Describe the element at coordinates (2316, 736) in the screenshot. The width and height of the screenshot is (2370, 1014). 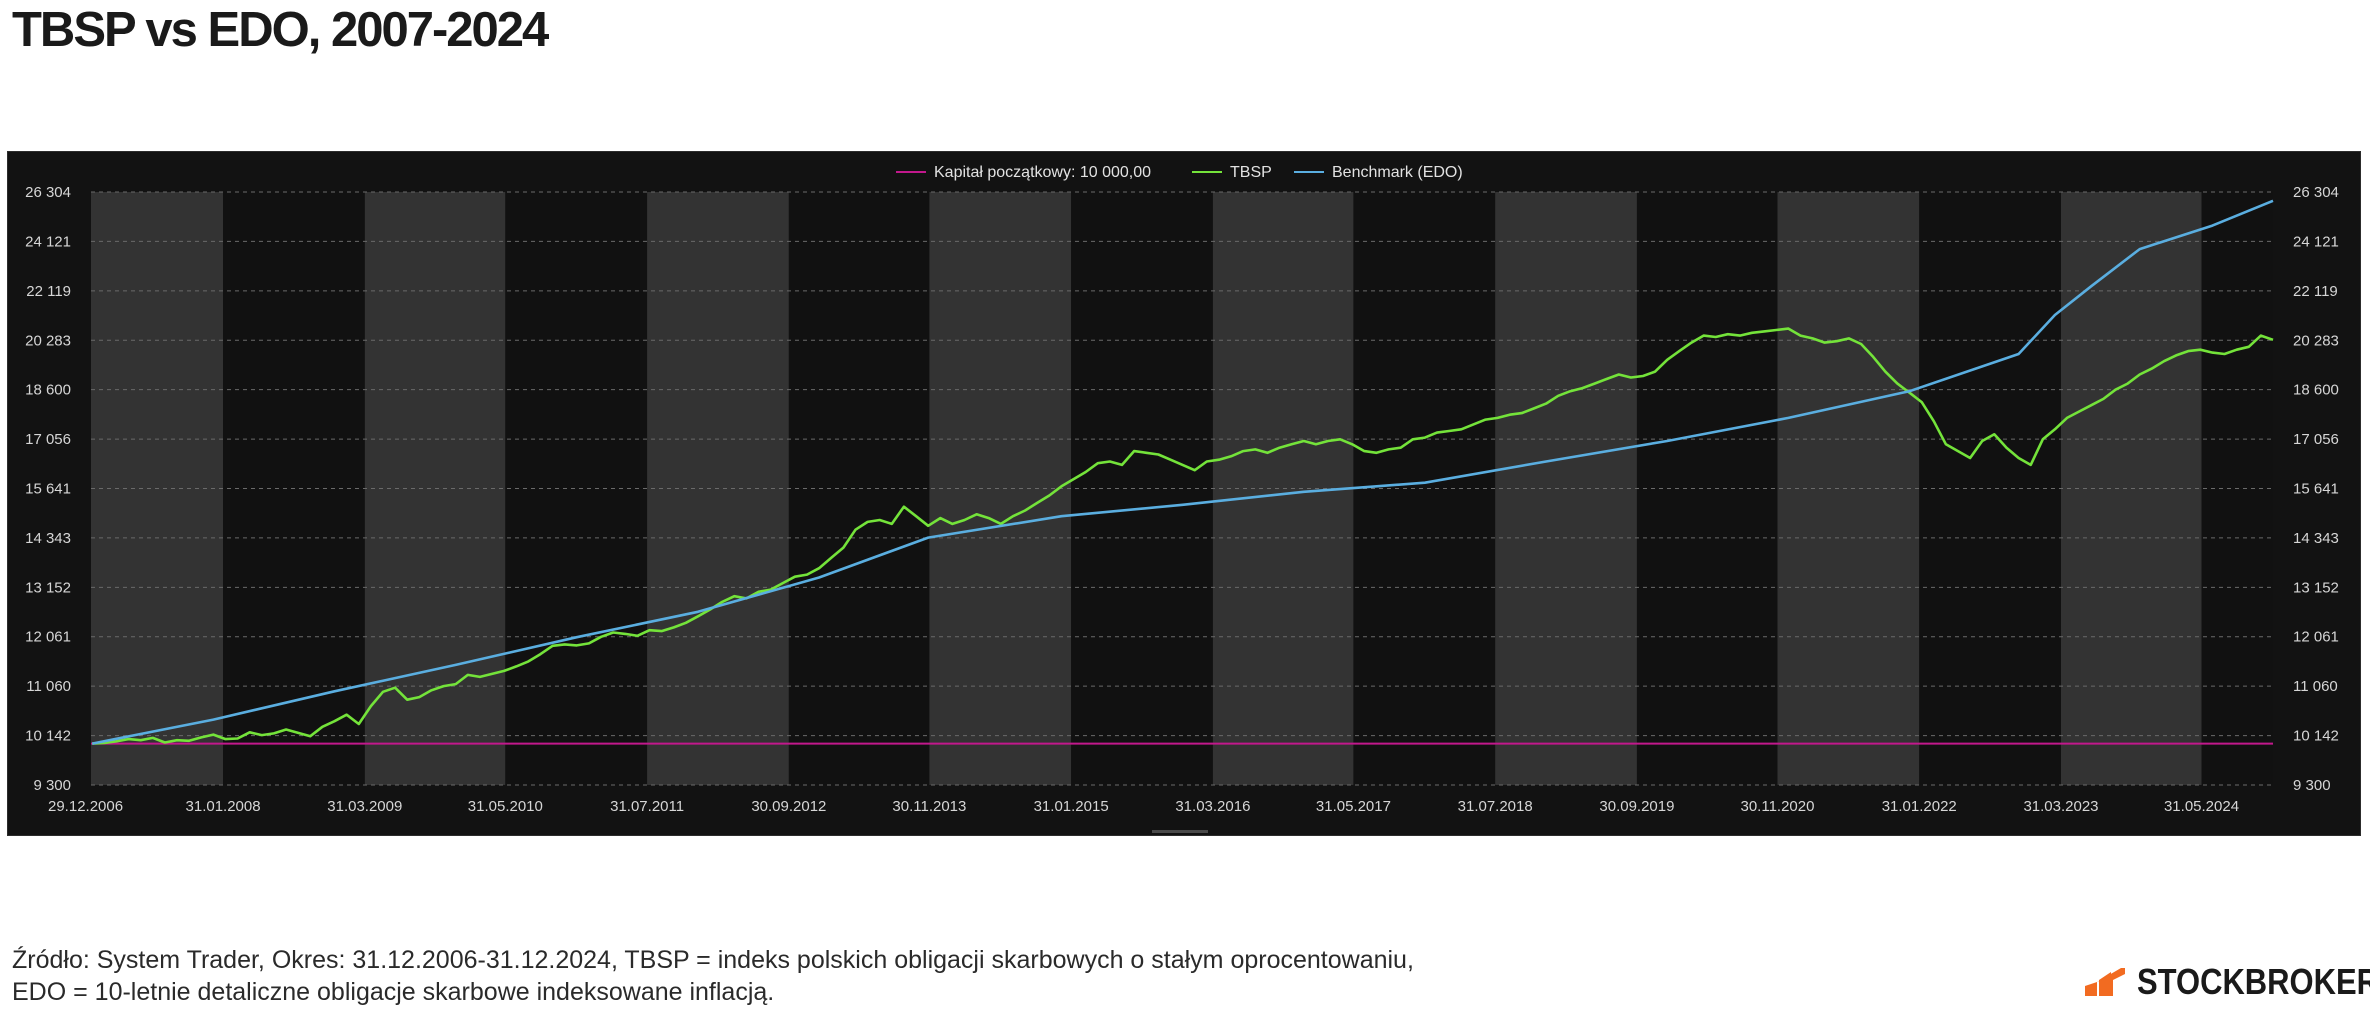
I see `y-tick-label-right: 10 142` at that location.